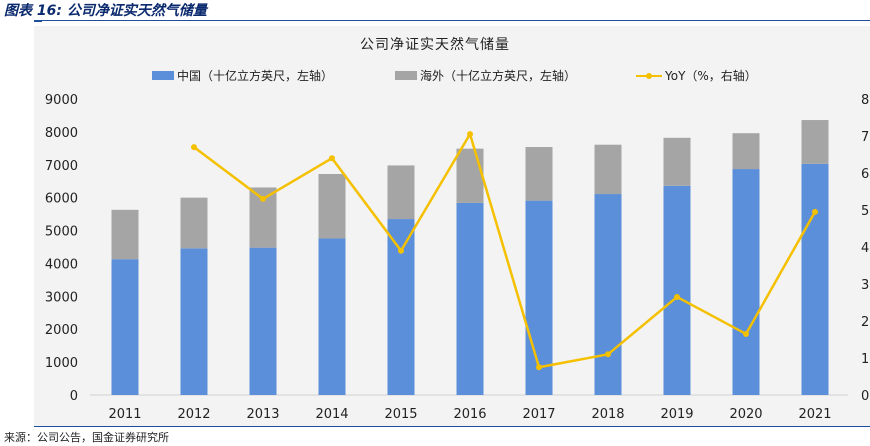  Describe the element at coordinates (105, 11) in the screenshot. I see `figure-title: 图表 16: 公司净证实天然气储量` at that location.